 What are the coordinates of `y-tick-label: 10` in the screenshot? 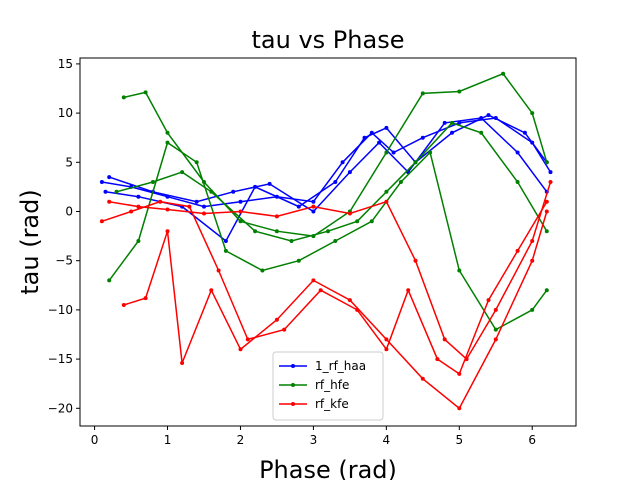 It's located at (65, 113).